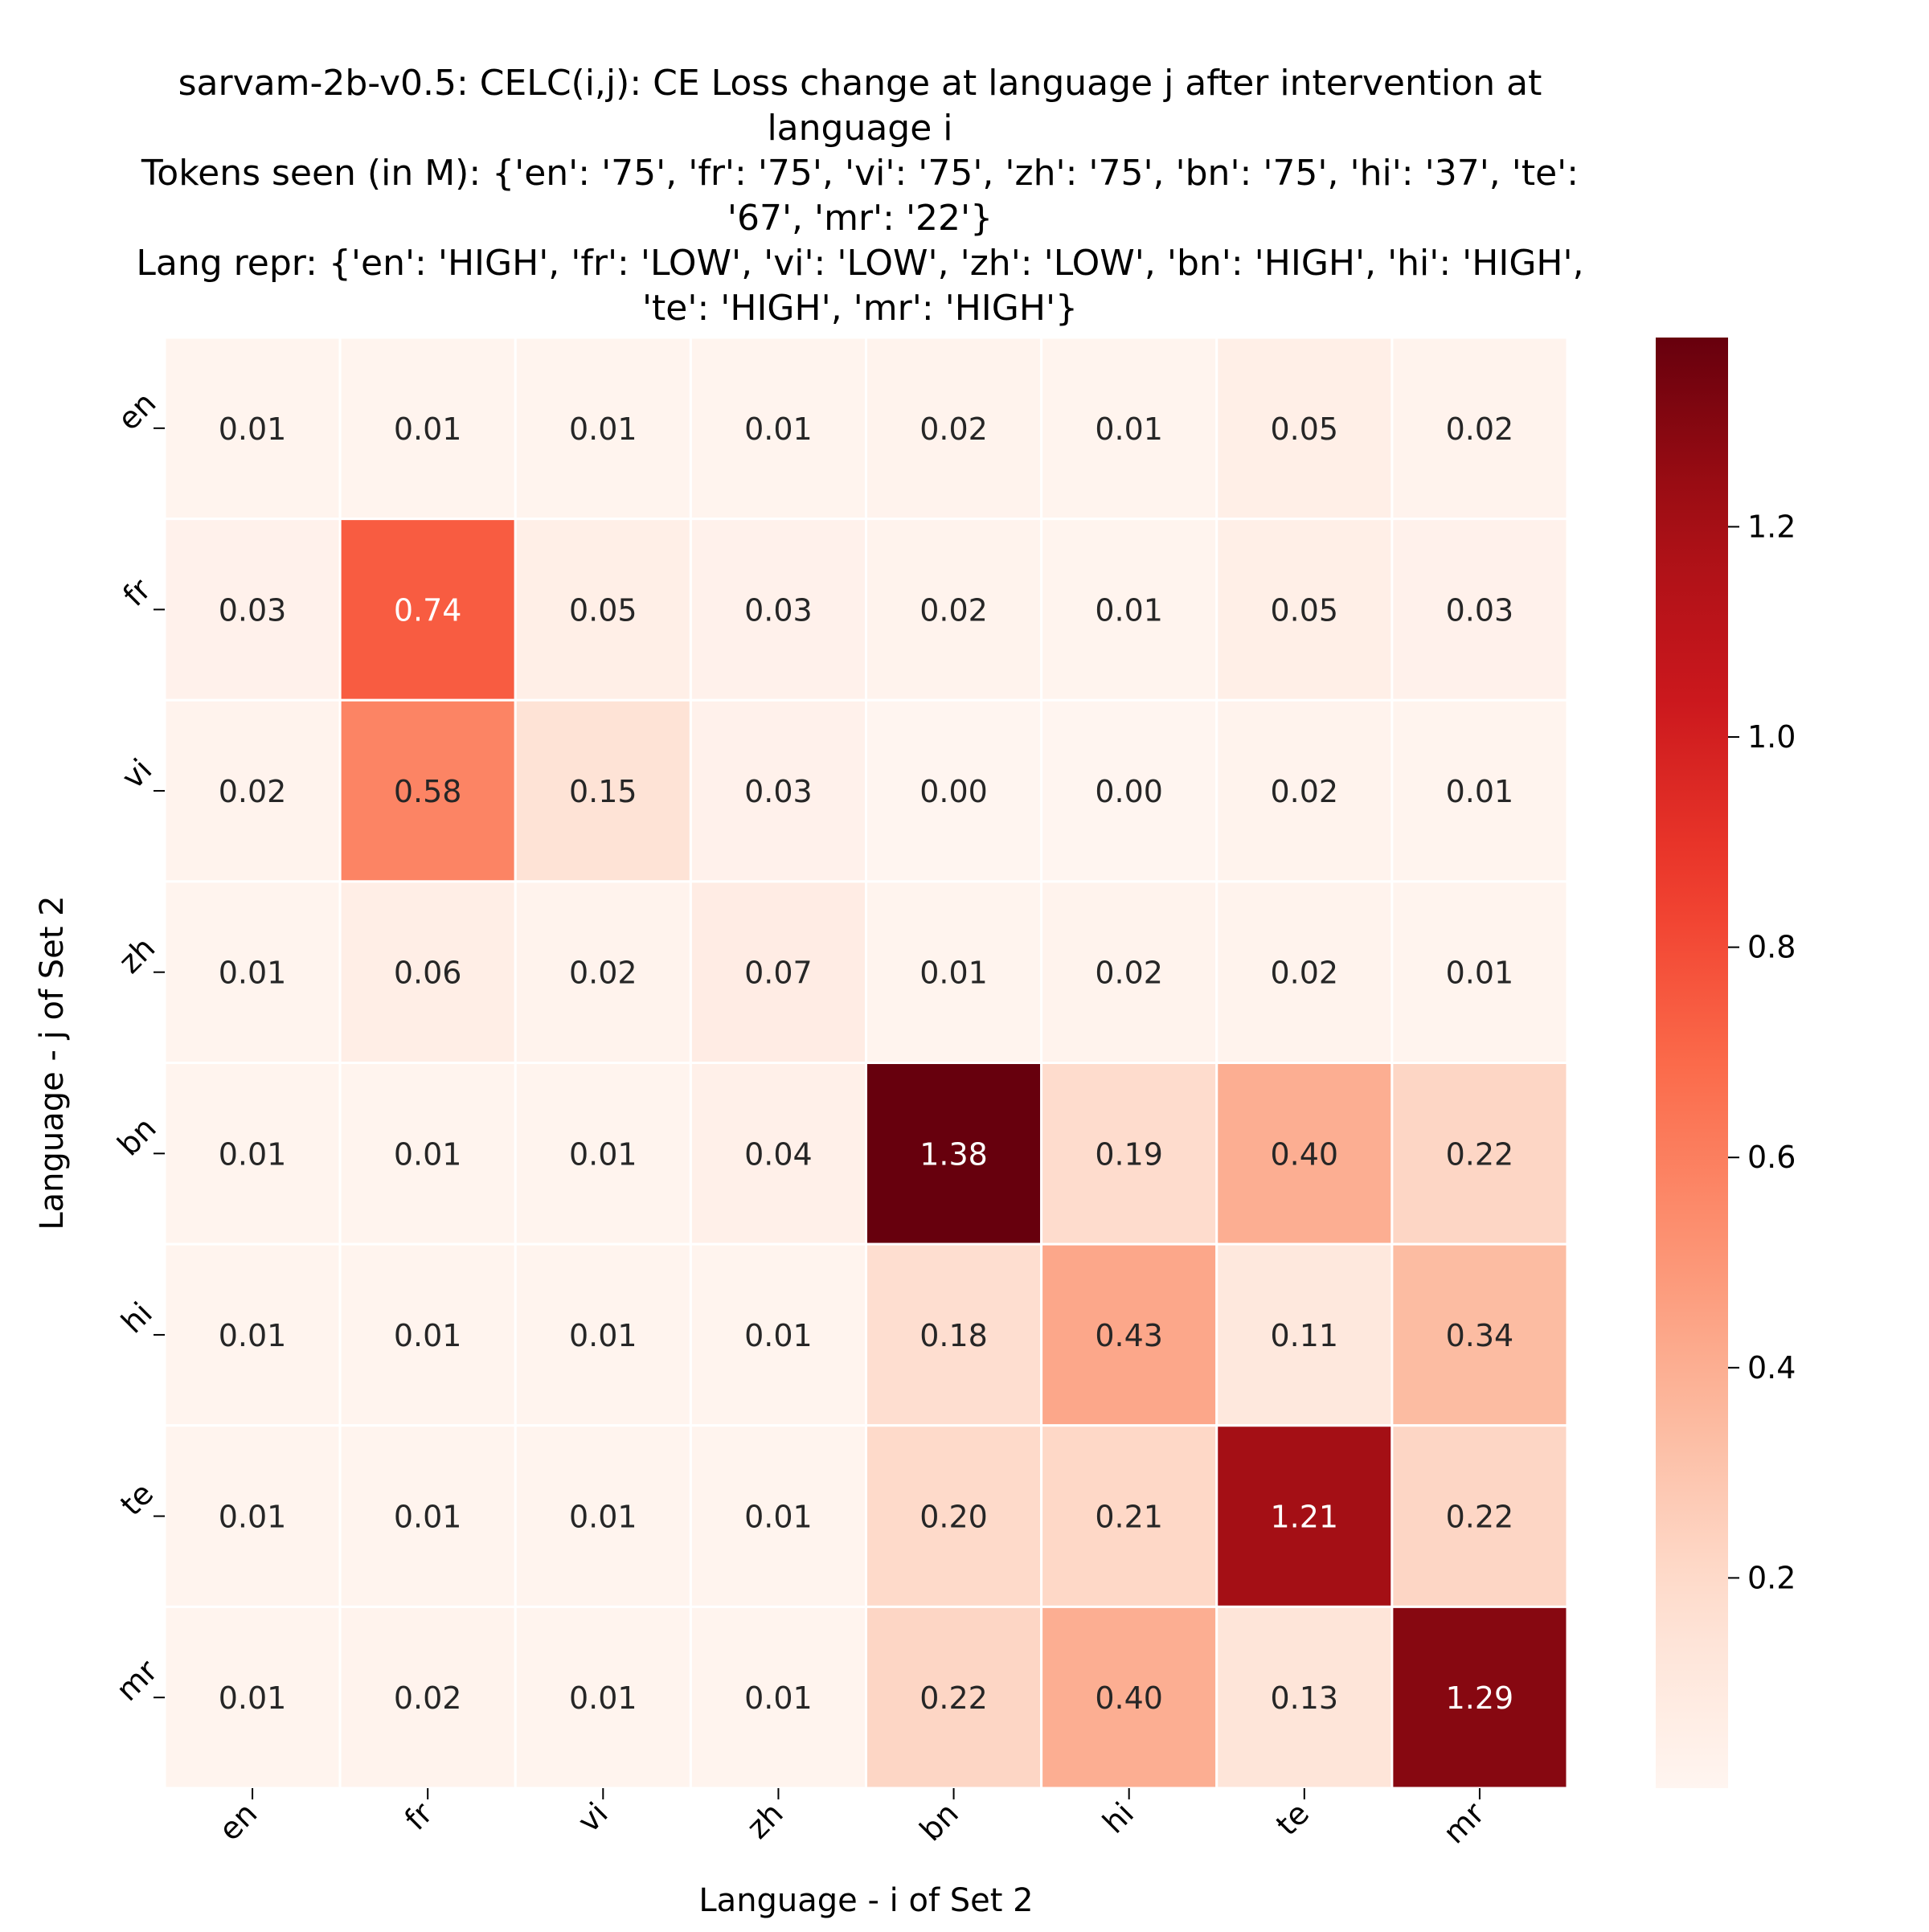  I want to click on cell-value-label: 0.21, so click(1129, 1517).